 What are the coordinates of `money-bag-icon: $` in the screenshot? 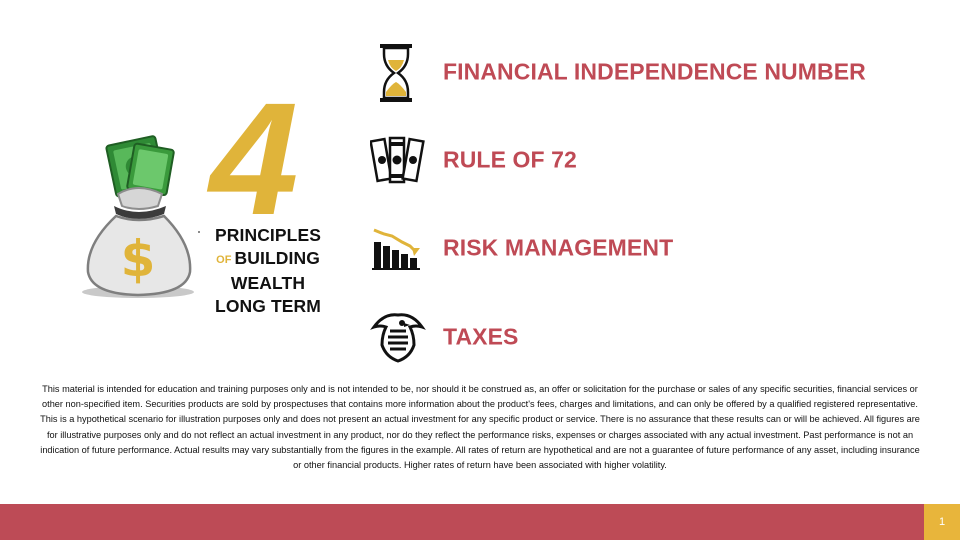 It's located at (138, 216).